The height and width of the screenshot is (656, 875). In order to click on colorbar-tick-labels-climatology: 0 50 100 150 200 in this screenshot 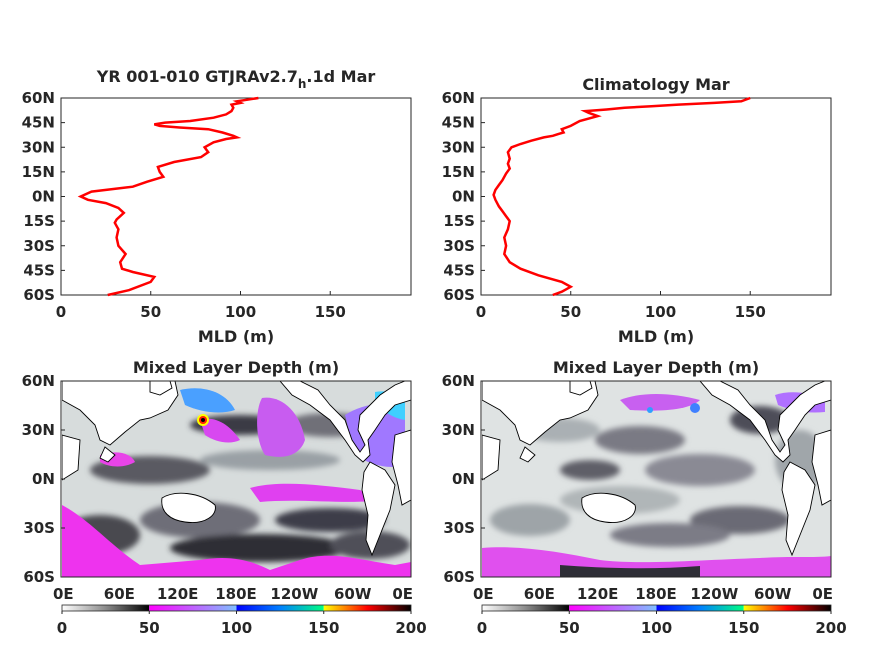, I will do `click(662, 624)`.